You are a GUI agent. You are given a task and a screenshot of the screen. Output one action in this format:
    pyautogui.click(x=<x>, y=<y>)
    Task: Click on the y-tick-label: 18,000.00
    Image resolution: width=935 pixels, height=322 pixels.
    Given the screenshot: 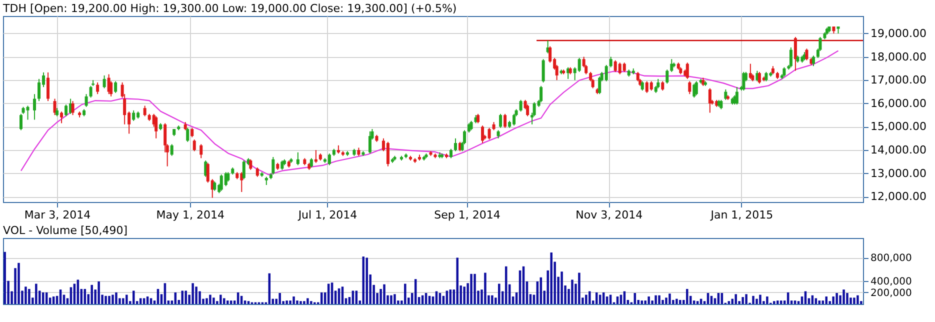 What is the action you would take?
    pyautogui.click(x=898, y=57)
    